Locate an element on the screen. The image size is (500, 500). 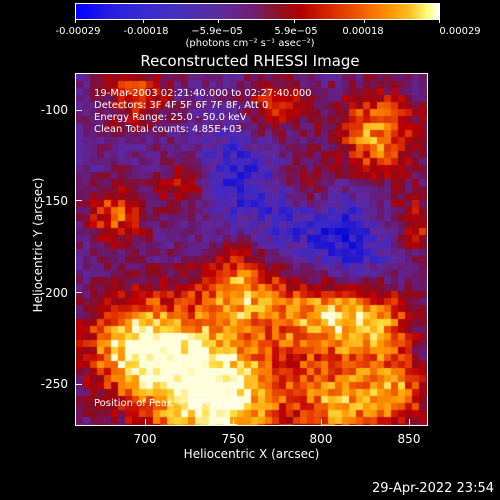
colorbar-tick-label: -0.00018 is located at coordinates (146, 31).